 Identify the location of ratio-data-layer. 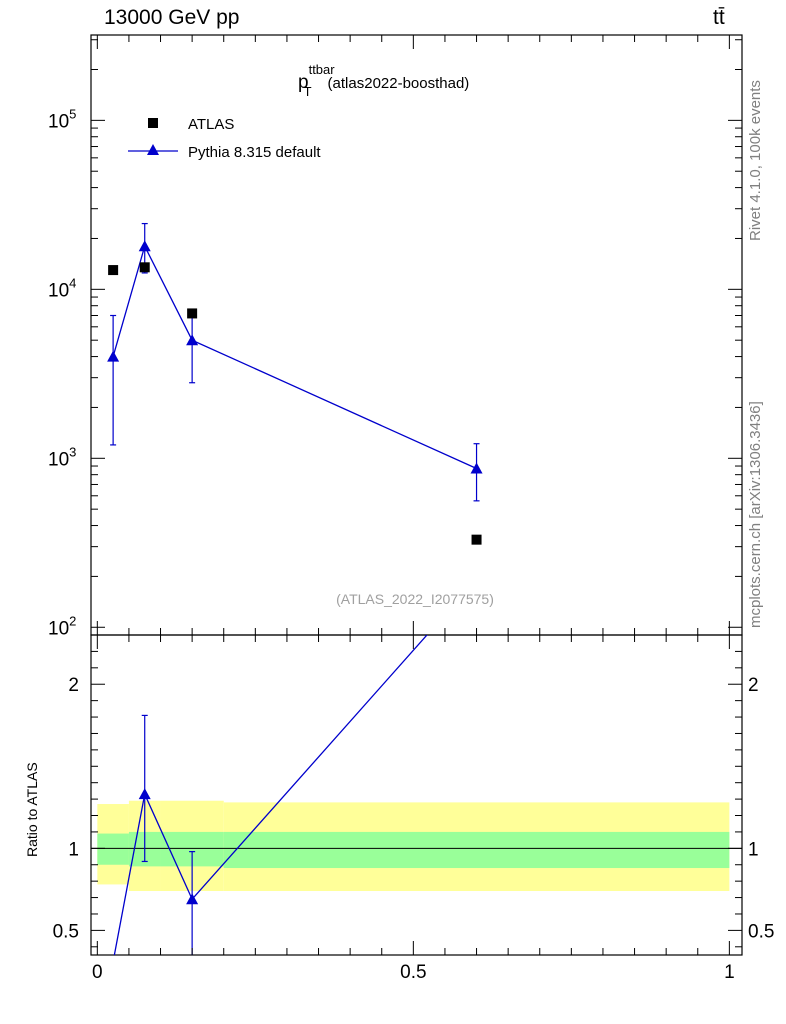
(270, 795).